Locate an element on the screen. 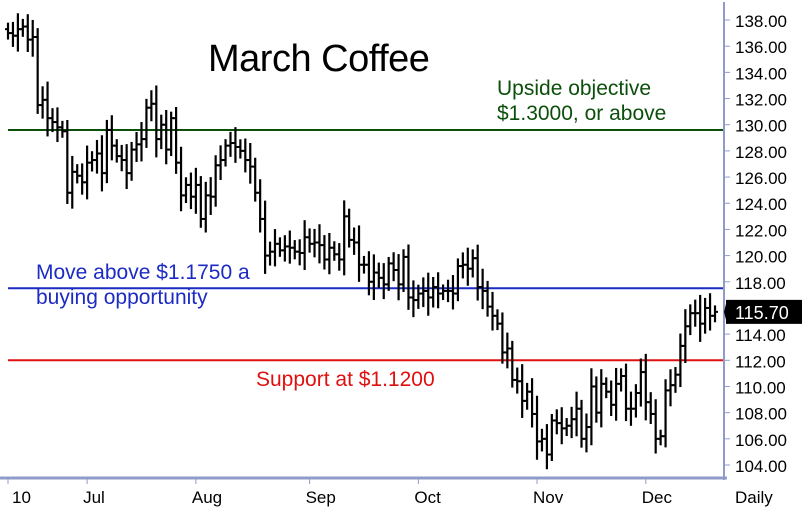  y-tick-label: 120.00 is located at coordinates (761, 257).